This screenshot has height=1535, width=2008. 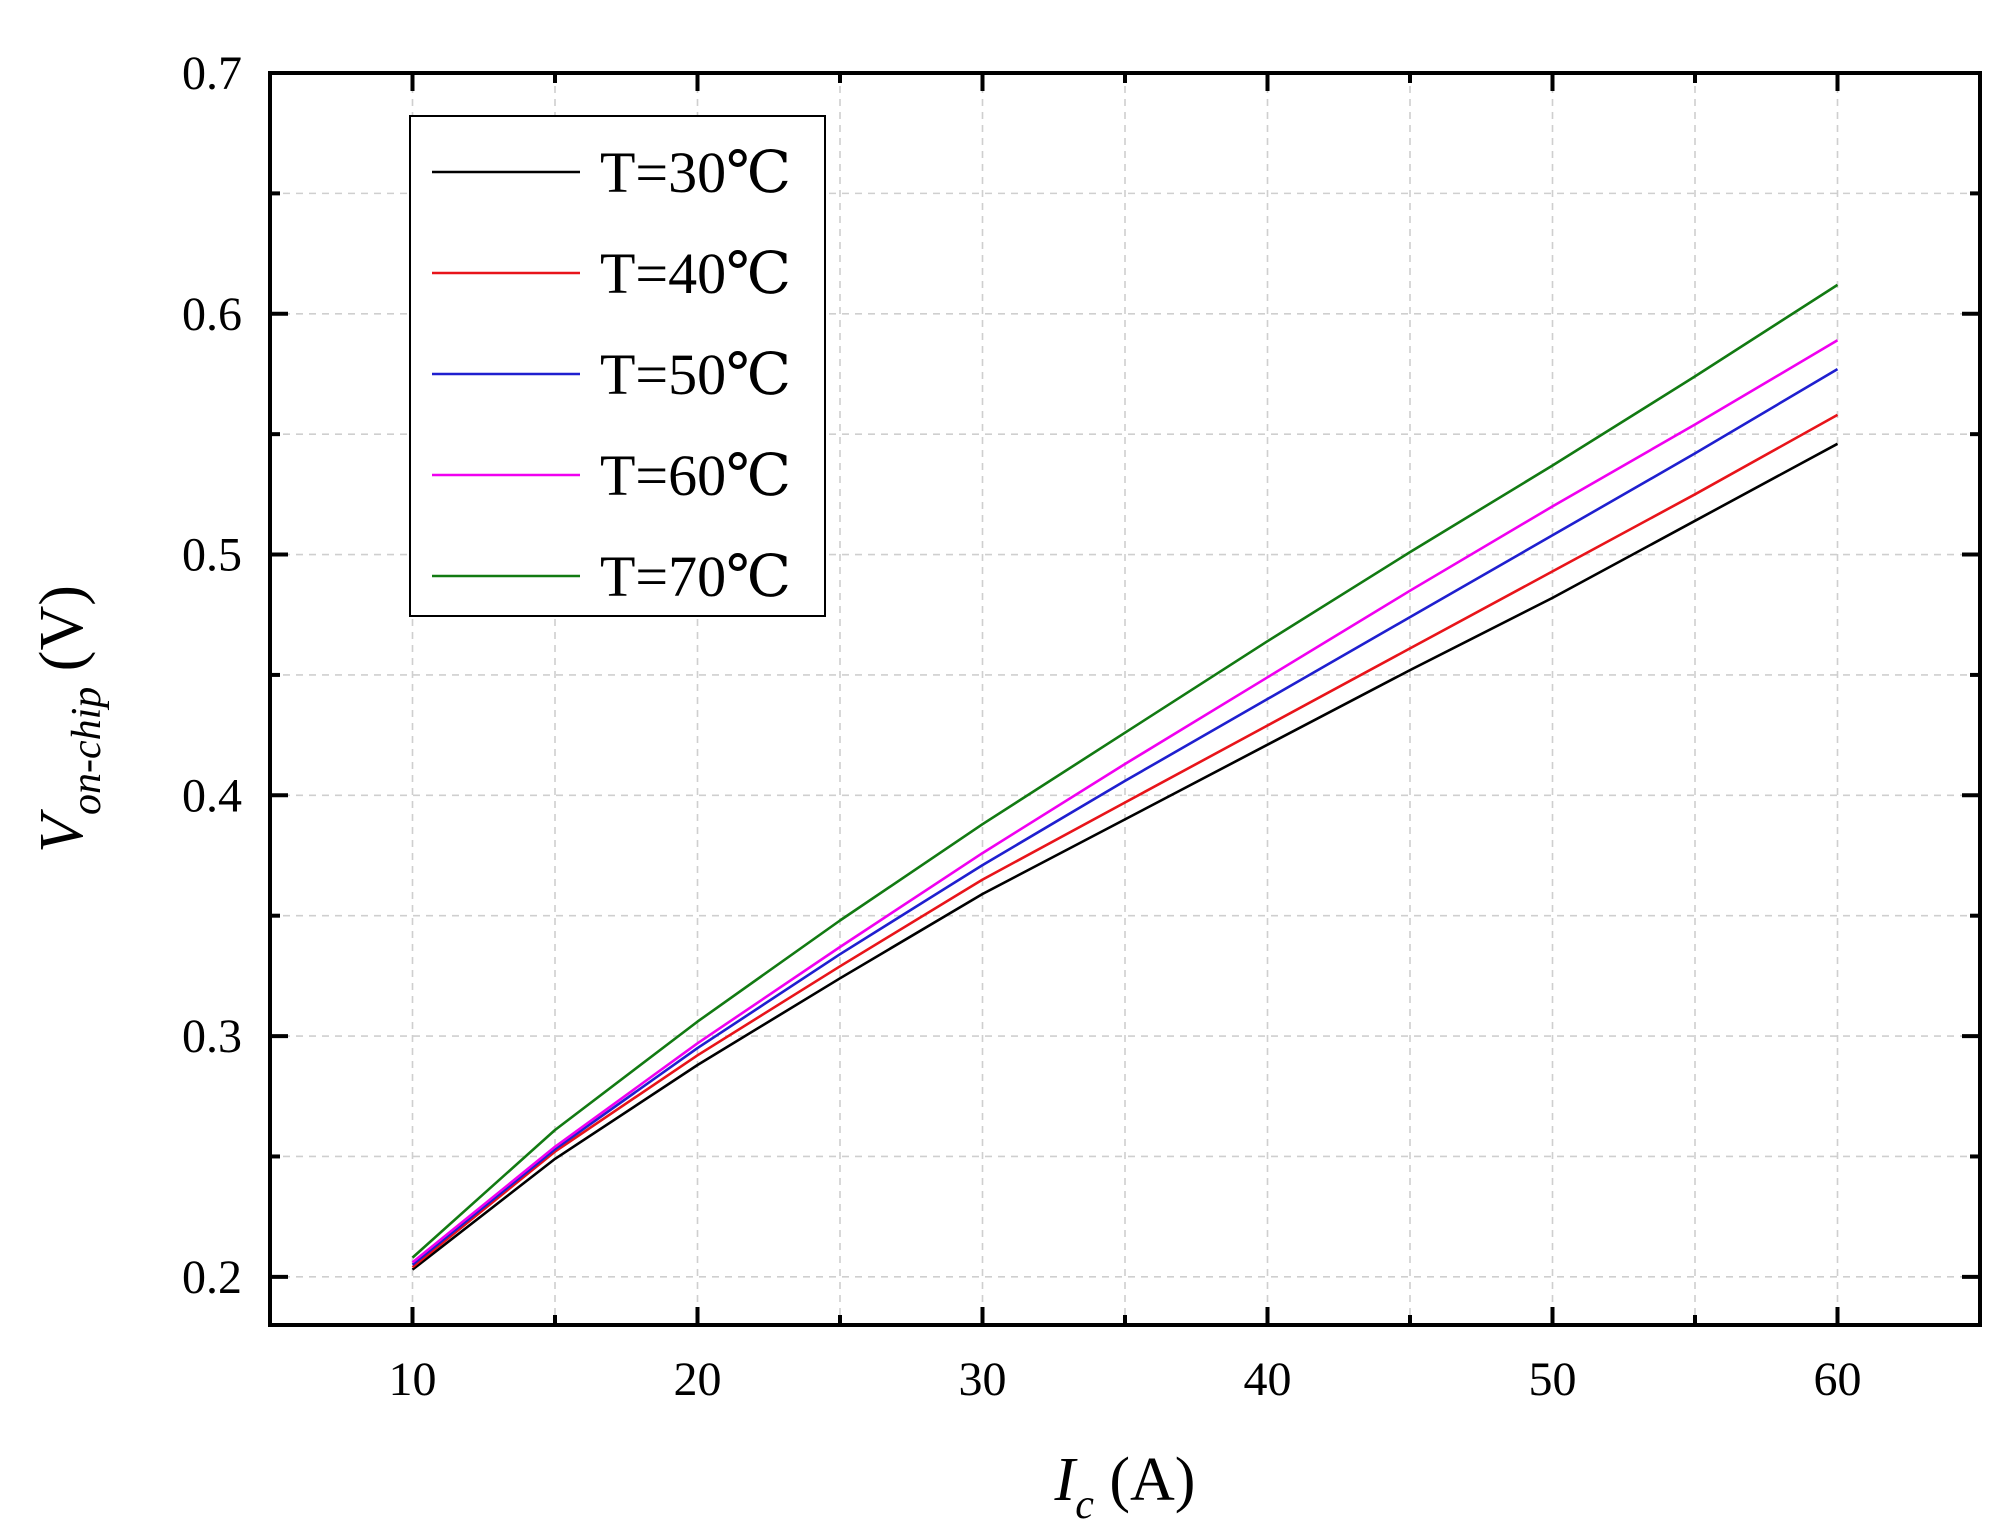 I want to click on x-tick-label: 30, so click(x=983, y=1379).